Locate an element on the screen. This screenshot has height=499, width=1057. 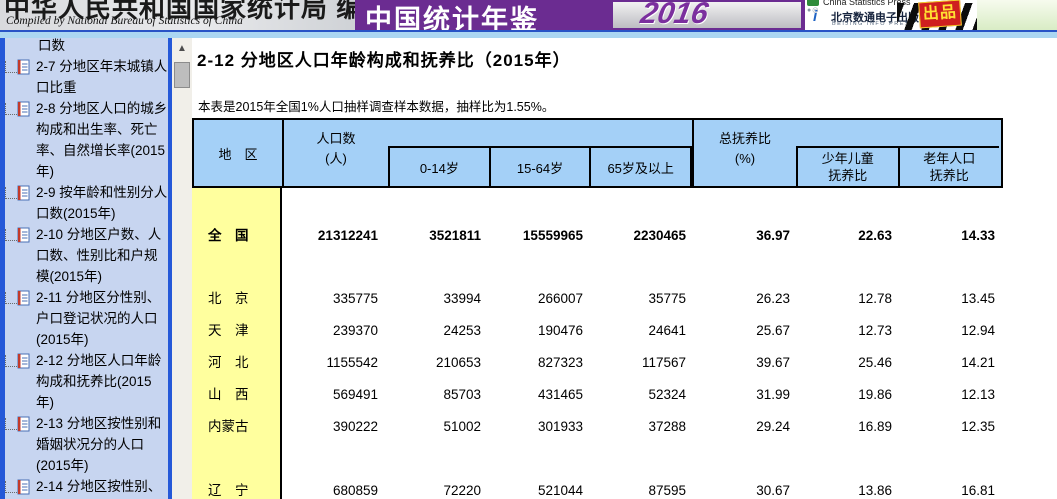
yearbook-title: 中国统计年鉴 is located at coordinates (452, 17).